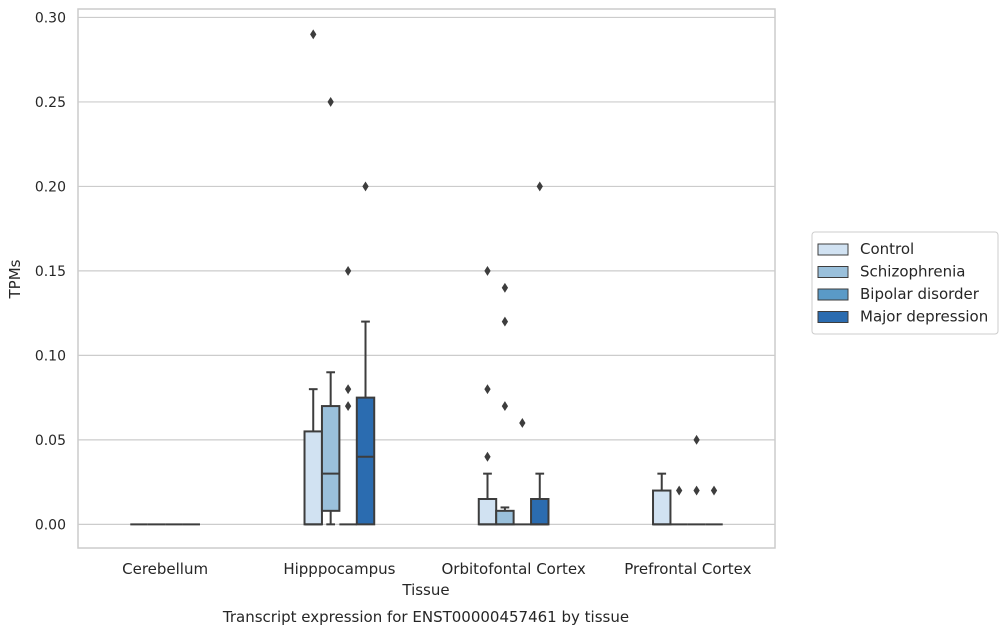 The width and height of the screenshot is (1007, 634). Describe the element at coordinates (687, 569) in the screenshot. I see `x-tick-label: Prefrontal Cortex` at that location.